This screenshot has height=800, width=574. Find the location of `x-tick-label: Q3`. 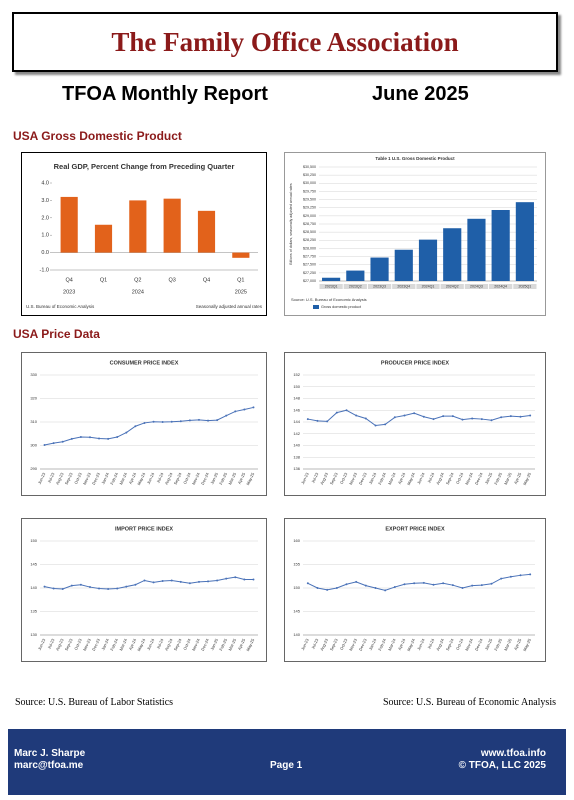

x-tick-label: Q3 is located at coordinates (171, 280).